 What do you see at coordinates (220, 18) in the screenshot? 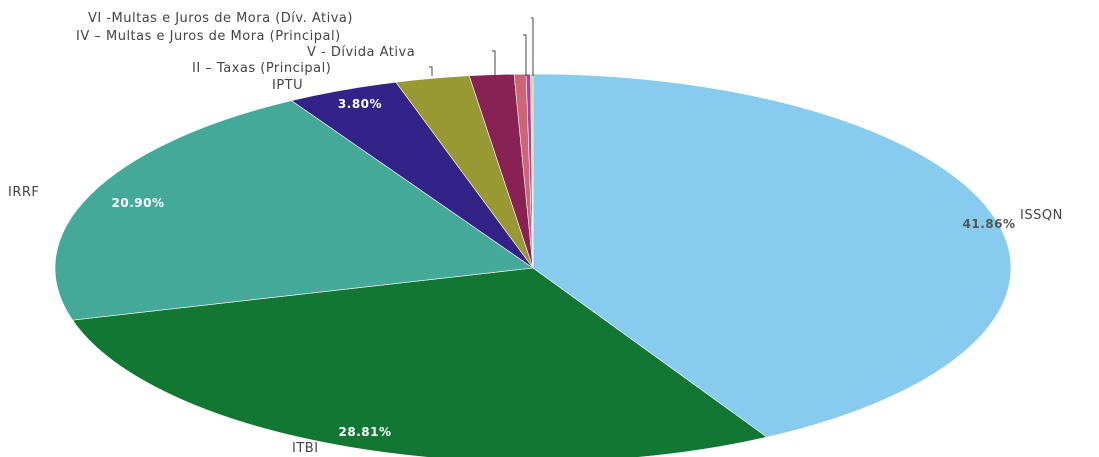
I see `slice-category-label-8: VI -Multas e Juros de Mora (Dív. Ativa)` at bounding box center [220, 18].